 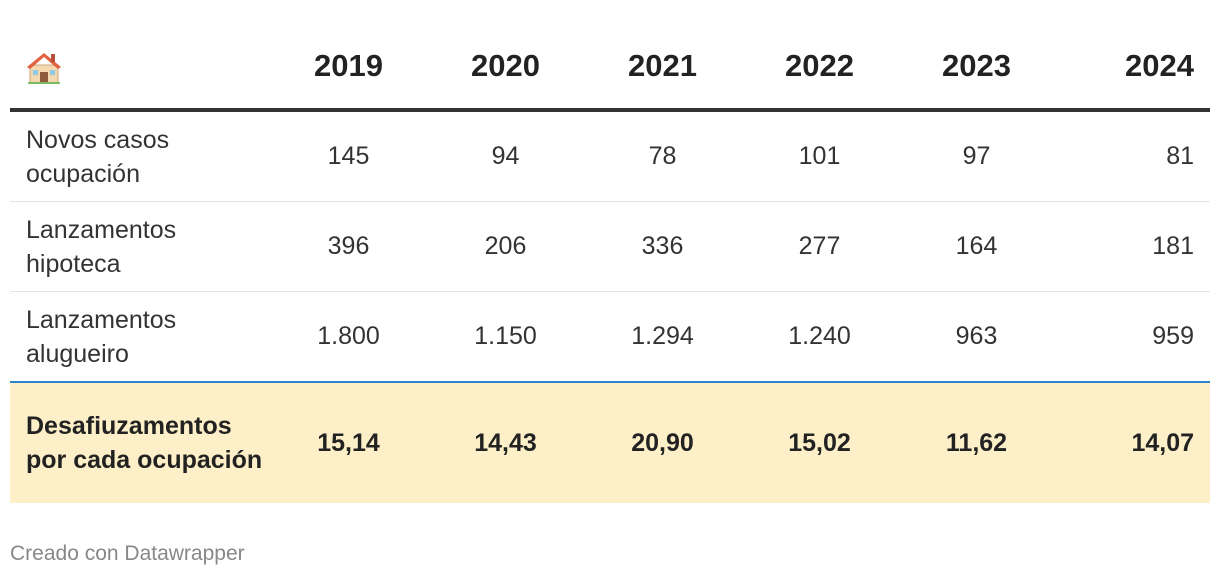 What do you see at coordinates (1132, 337) in the screenshot?
I see `table-cell: 959` at bounding box center [1132, 337].